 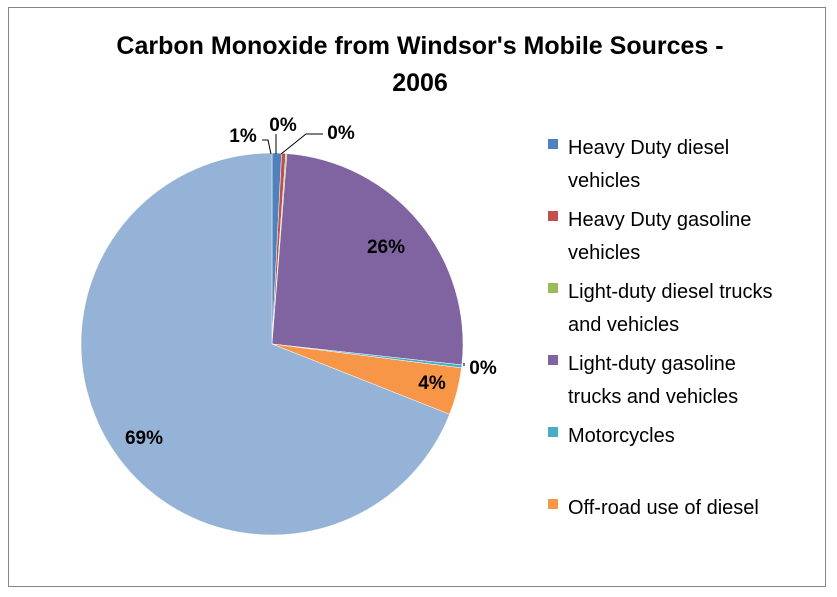 I want to click on slice-data-label-3: 26%, so click(x=386, y=247).